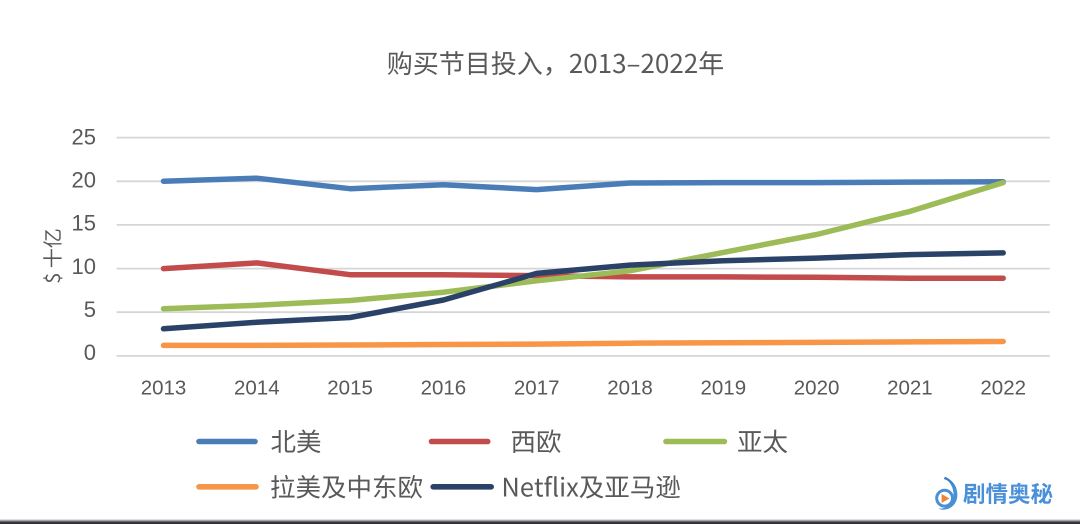  What do you see at coordinates (90, 309) in the screenshot?
I see `svg-text: 5` at bounding box center [90, 309].